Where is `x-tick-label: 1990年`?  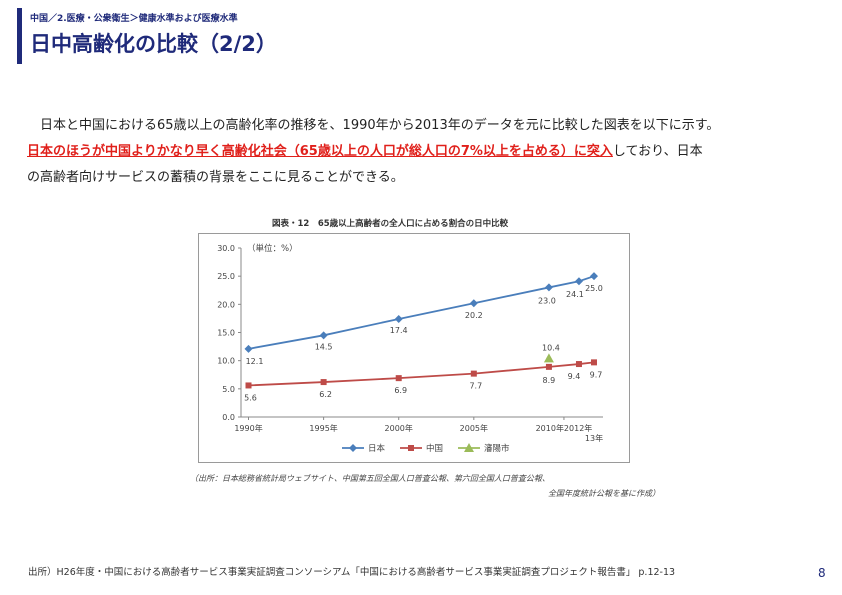
x-tick-label: 1990年 is located at coordinates (248, 428).